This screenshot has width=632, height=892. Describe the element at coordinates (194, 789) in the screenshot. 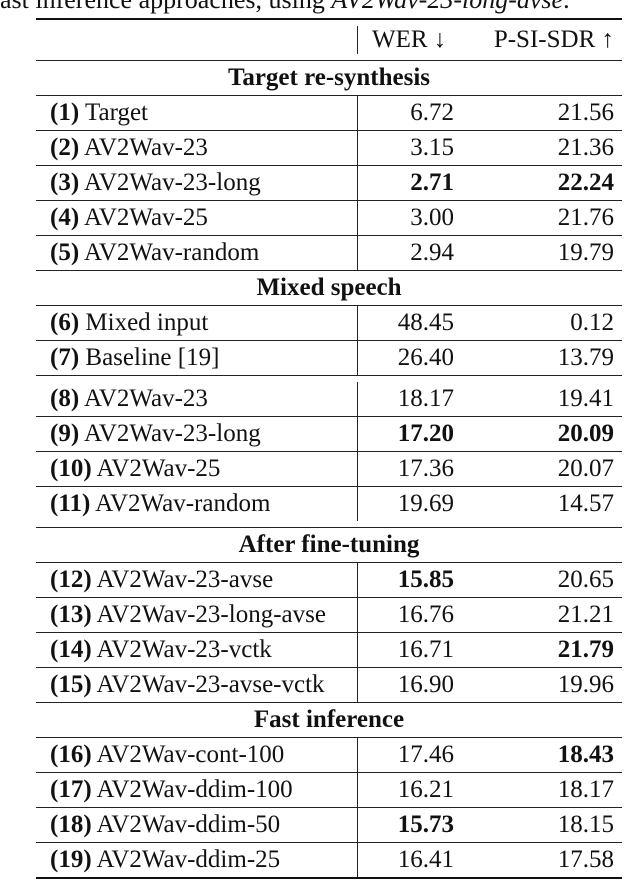

I see `method-name: AV2Wav-ddim-100` at that location.